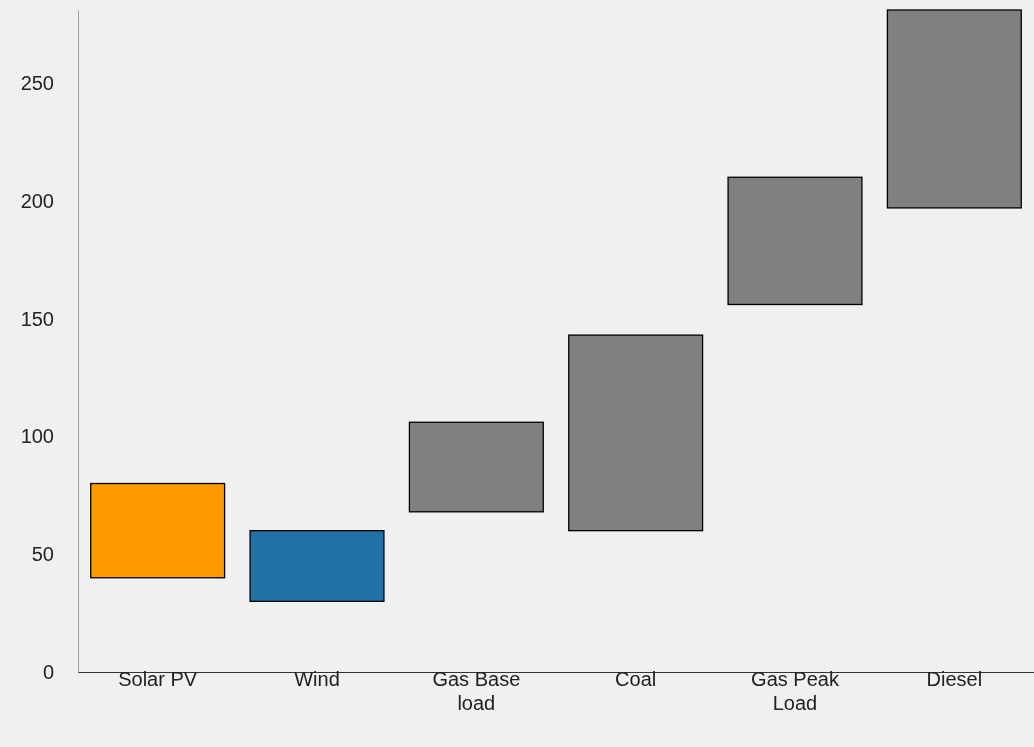 This screenshot has height=747, width=1034. What do you see at coordinates (37, 200) in the screenshot?
I see `y-tick-label: 200` at bounding box center [37, 200].